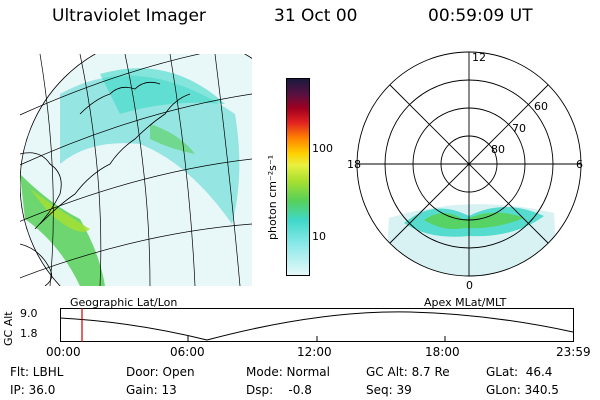 This screenshot has width=600, height=400. Describe the element at coordinates (298, 177) in the screenshot. I see `colorbar` at that location.